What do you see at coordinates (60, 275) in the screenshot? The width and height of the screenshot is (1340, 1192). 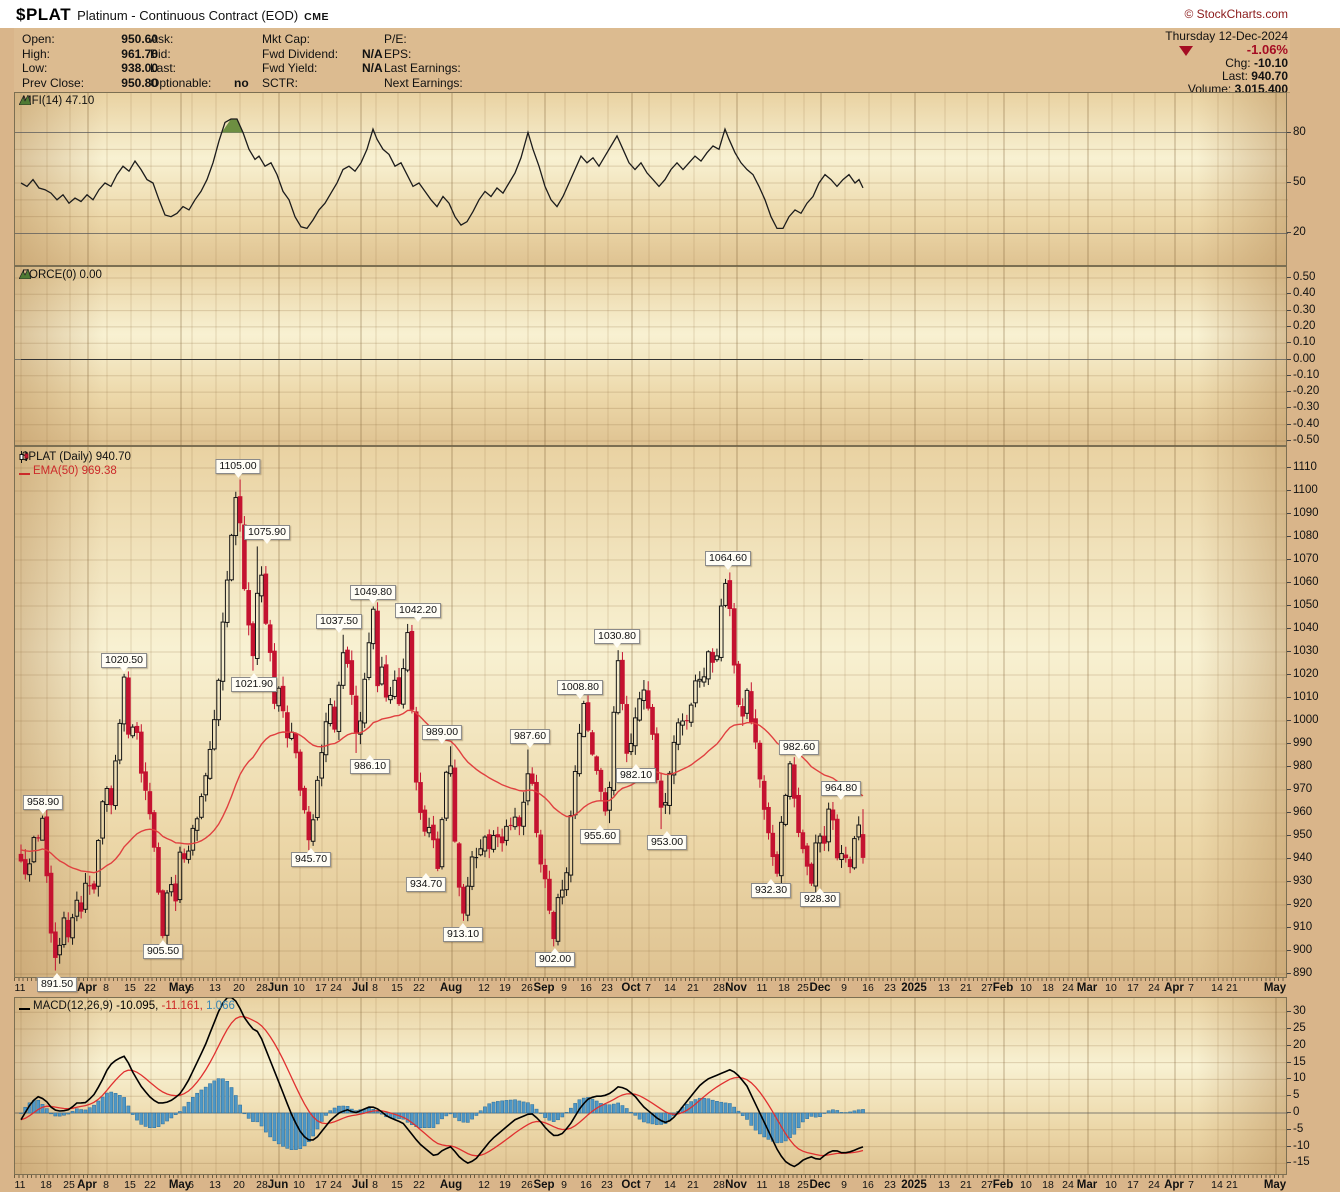 I see `force-legend: FORCE(0) 0.00` at bounding box center [60, 275].